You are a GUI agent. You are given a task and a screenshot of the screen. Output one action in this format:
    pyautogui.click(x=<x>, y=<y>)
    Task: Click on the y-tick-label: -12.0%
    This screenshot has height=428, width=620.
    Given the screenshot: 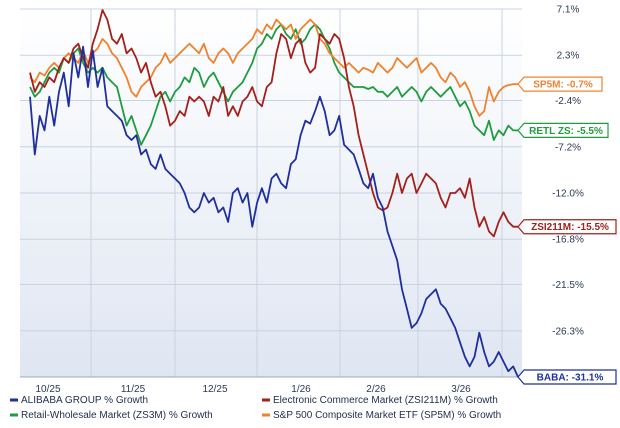 What is the action you would take?
    pyautogui.click(x=568, y=194)
    